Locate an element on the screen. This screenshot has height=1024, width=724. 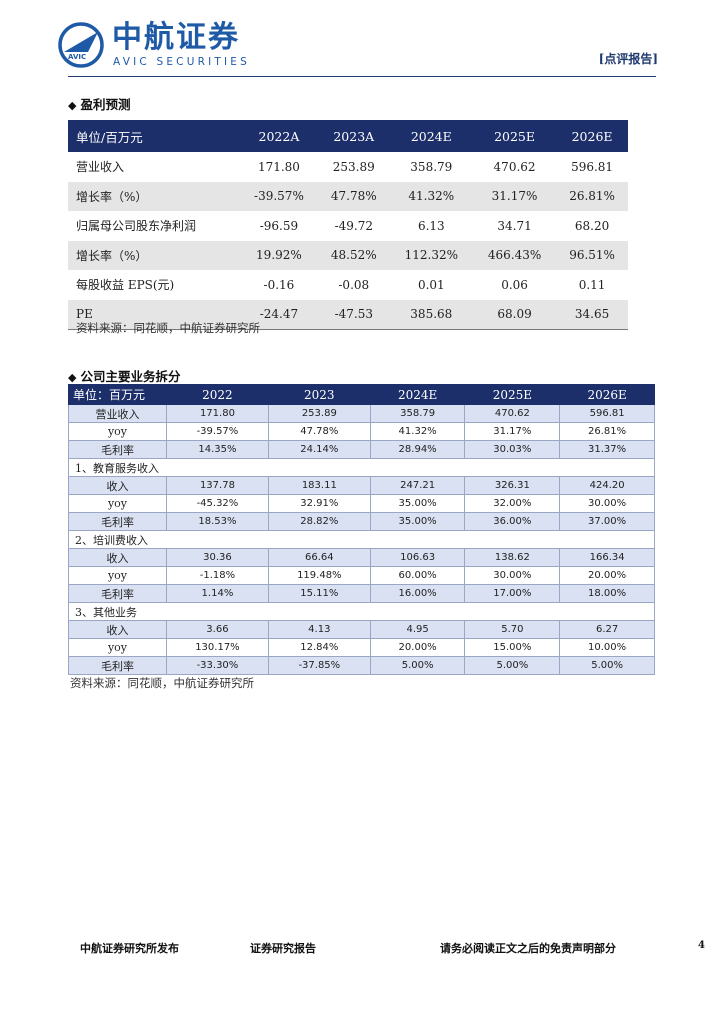
table-row: 归属母公司股东净利润 -96.59 -49.72 6.13 34.71 68.20 is located at coordinates (348, 226).